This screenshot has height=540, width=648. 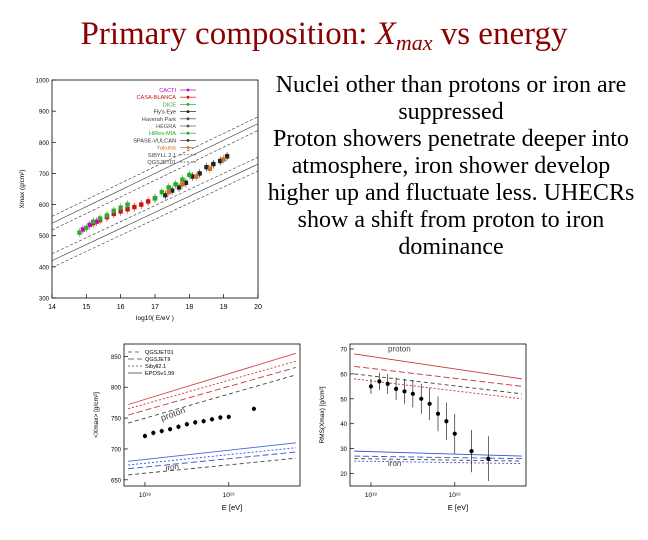 What do you see at coordinates (258, 307) in the screenshot?
I see `x-tick-label: 20` at bounding box center [258, 307].